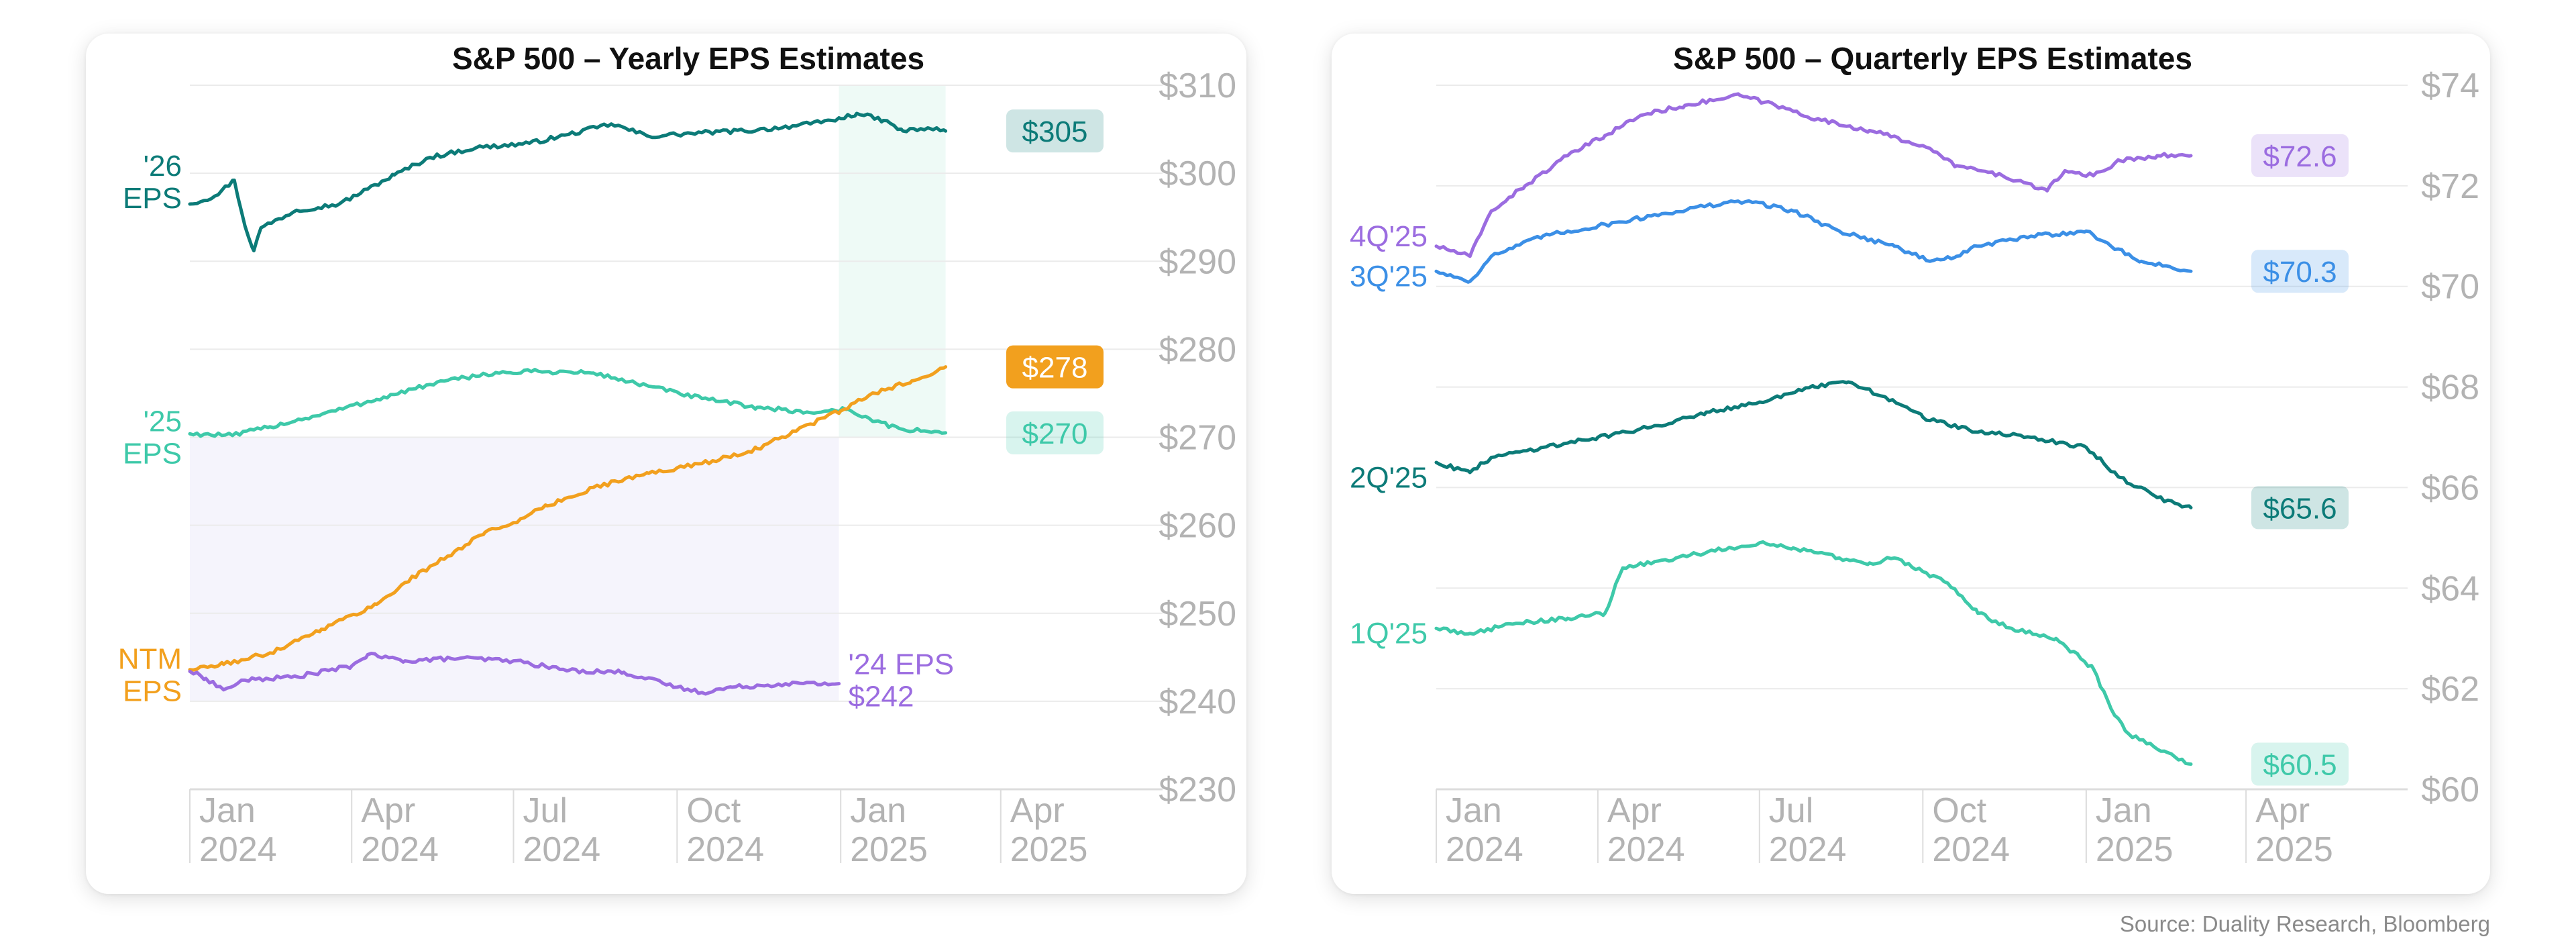 The image size is (2576, 945). I want to click on series-line-24-eps, so click(514, 674).